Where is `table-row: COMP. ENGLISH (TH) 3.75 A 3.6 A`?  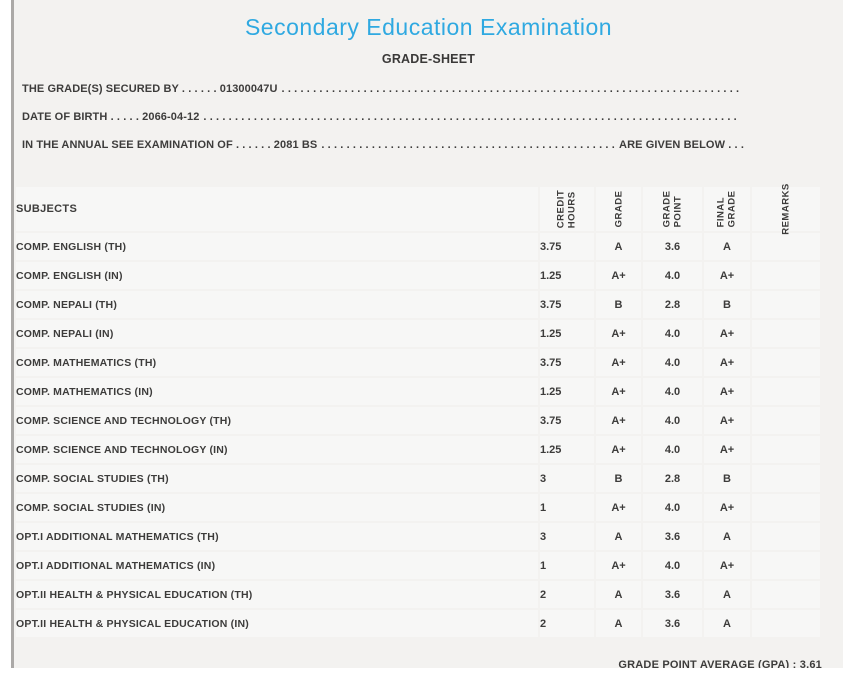
table-row: COMP. ENGLISH (TH) 3.75 A 3.6 A is located at coordinates (418, 246).